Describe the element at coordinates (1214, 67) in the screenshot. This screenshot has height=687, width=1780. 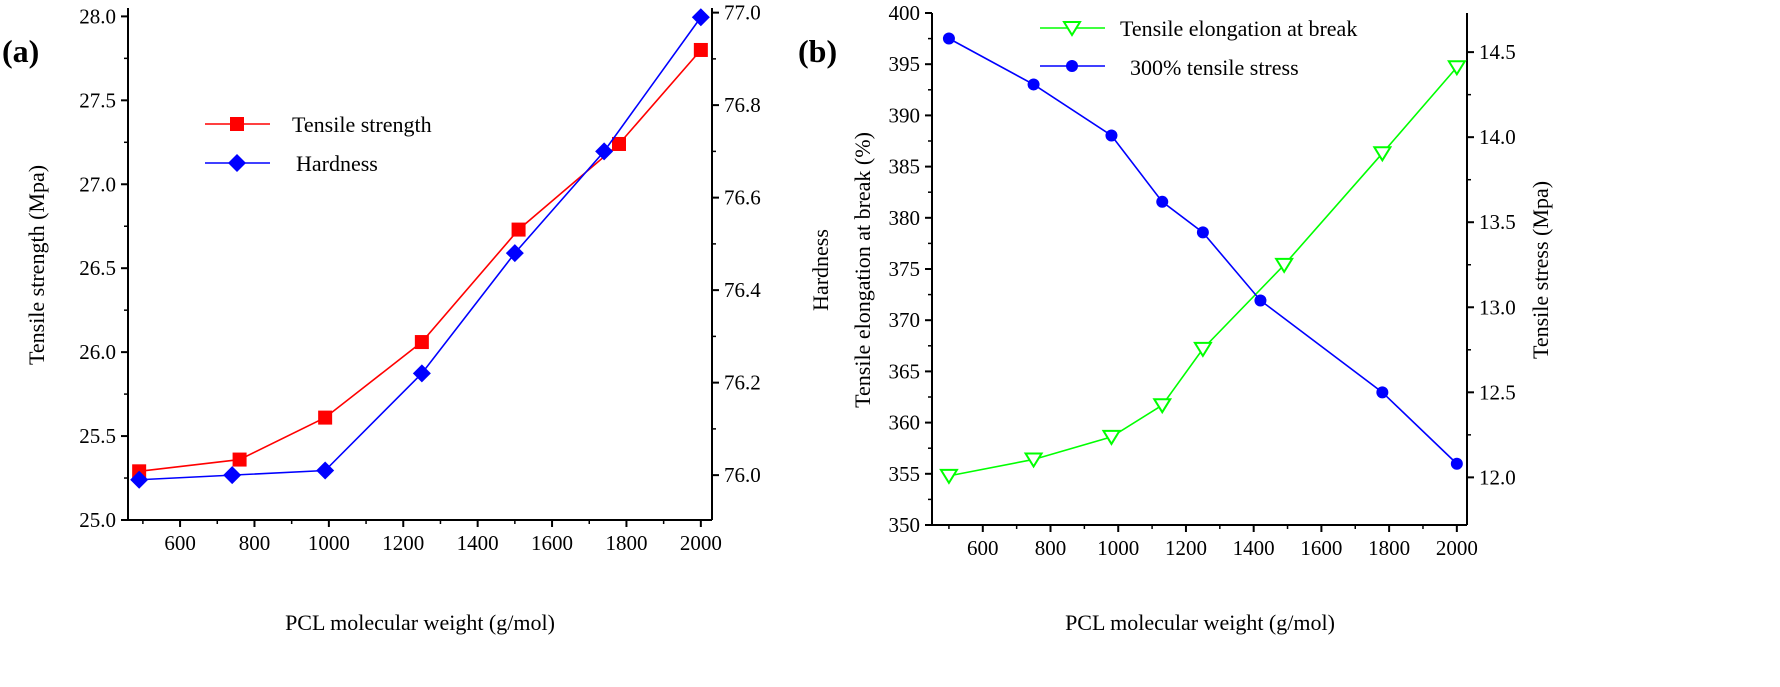
I see `legend-b-1: 300% tensile stress` at that location.